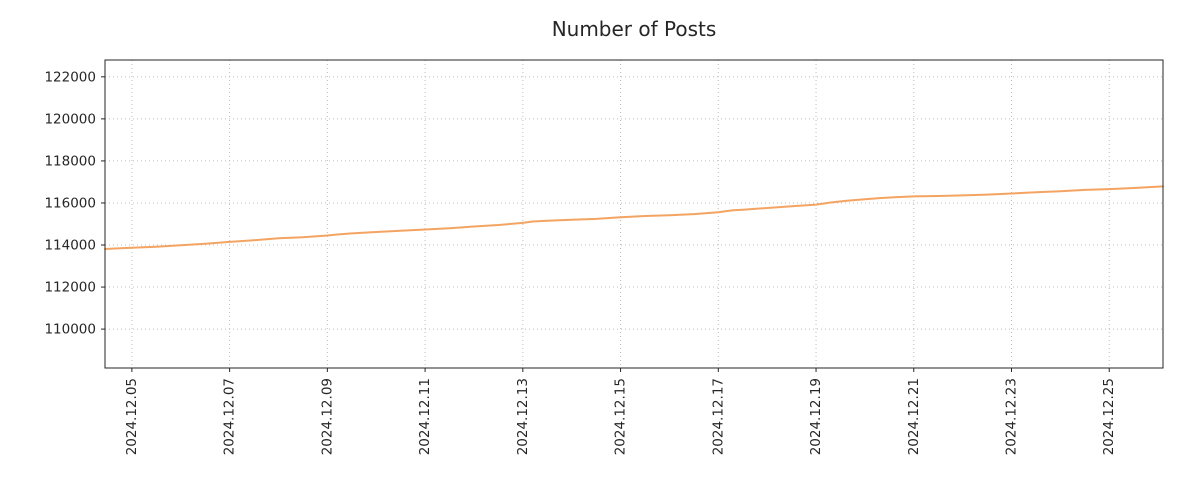 This screenshot has width=1200, height=500. I want to click on y-tick-label: 116000, so click(70, 203).